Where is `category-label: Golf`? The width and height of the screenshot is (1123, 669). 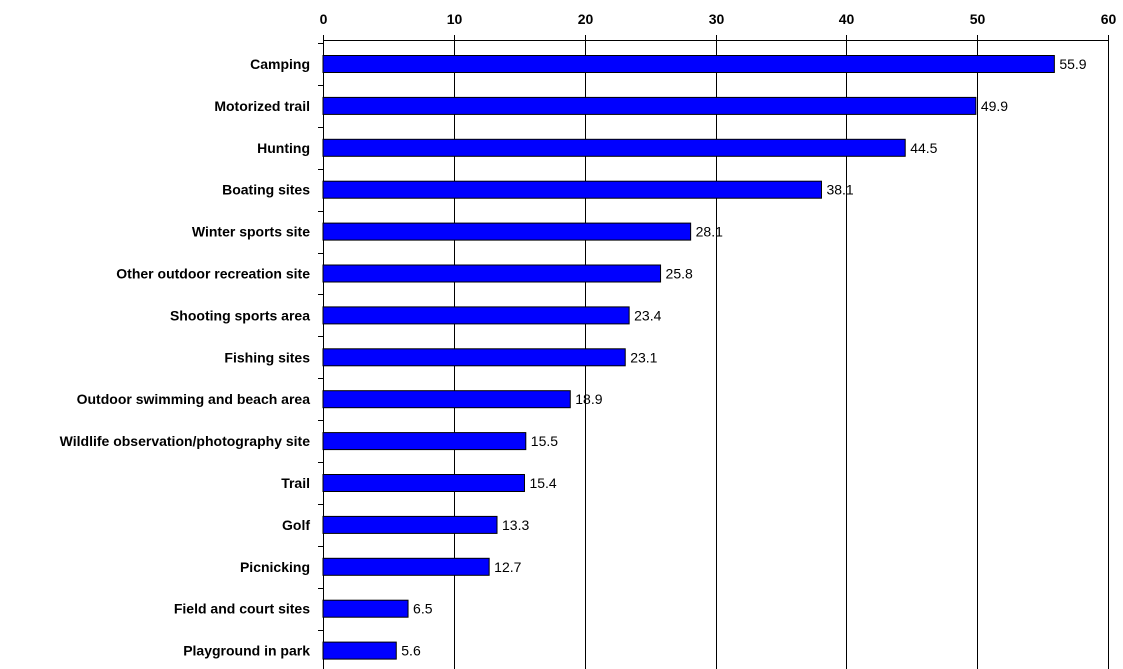
category-label: Golf is located at coordinates (296, 525).